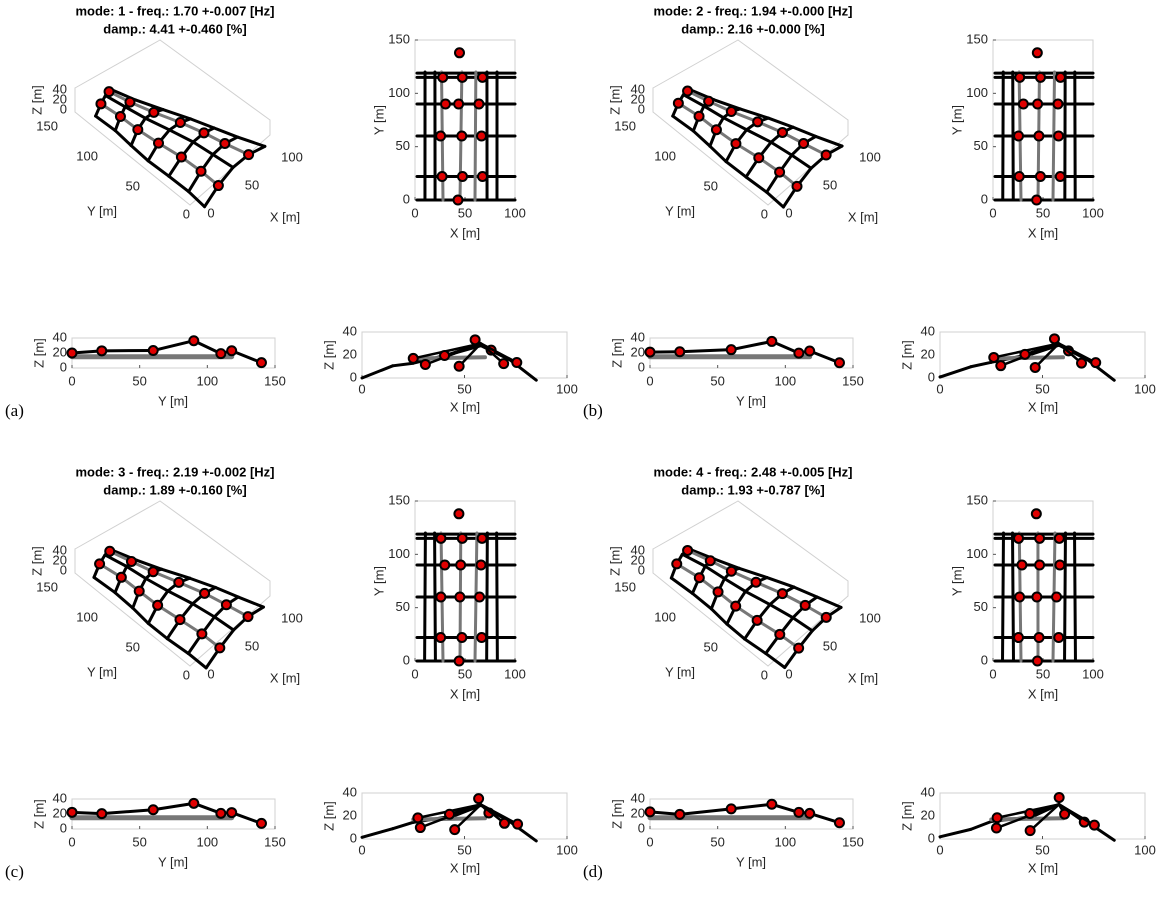 The image size is (1158, 899). Describe the element at coordinates (63, 569) in the screenshot. I see `z-tick-label: 0` at that location.